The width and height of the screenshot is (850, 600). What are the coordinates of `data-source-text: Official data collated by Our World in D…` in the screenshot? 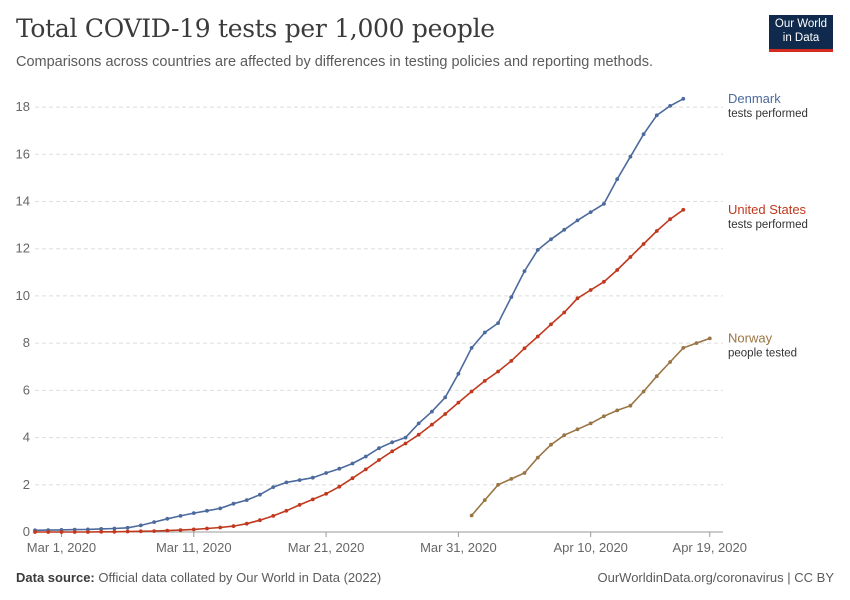 It's located at (240, 577).